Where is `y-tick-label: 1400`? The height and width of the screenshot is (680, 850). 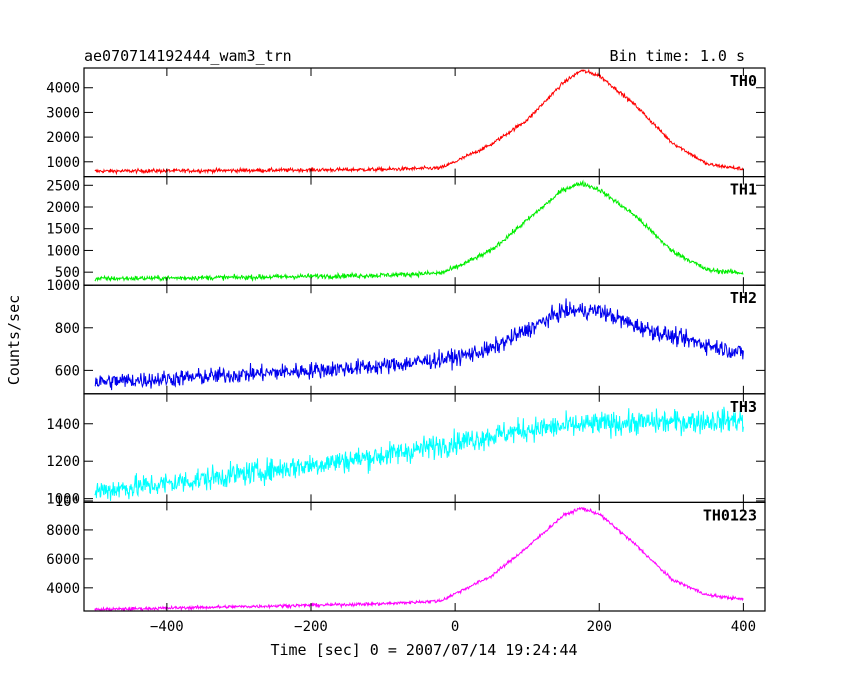
y-tick-label: 1400 is located at coordinates (63, 425).